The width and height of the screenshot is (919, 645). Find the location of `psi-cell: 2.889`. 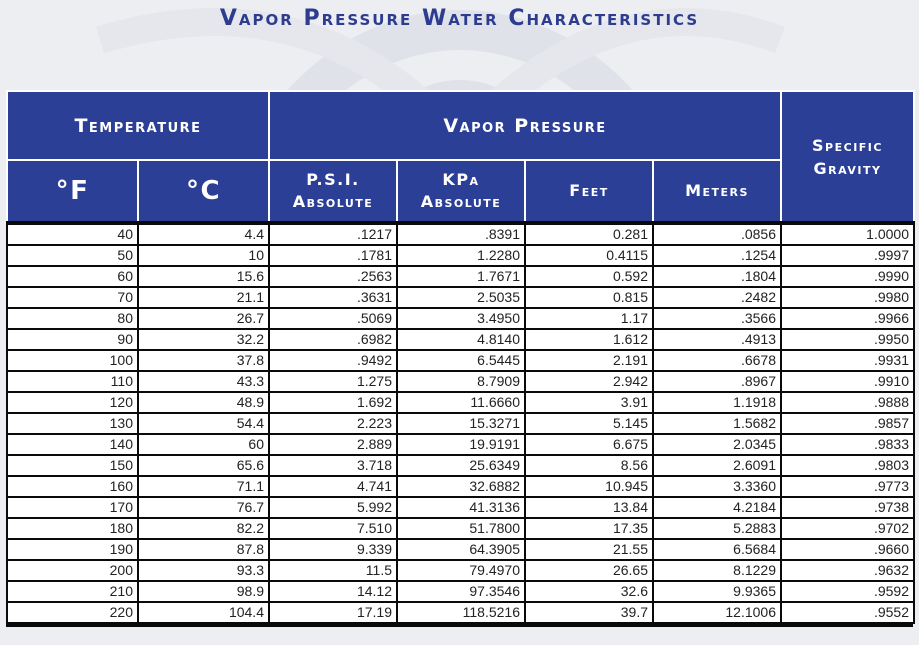

psi-cell: 2.889 is located at coordinates (333, 445).